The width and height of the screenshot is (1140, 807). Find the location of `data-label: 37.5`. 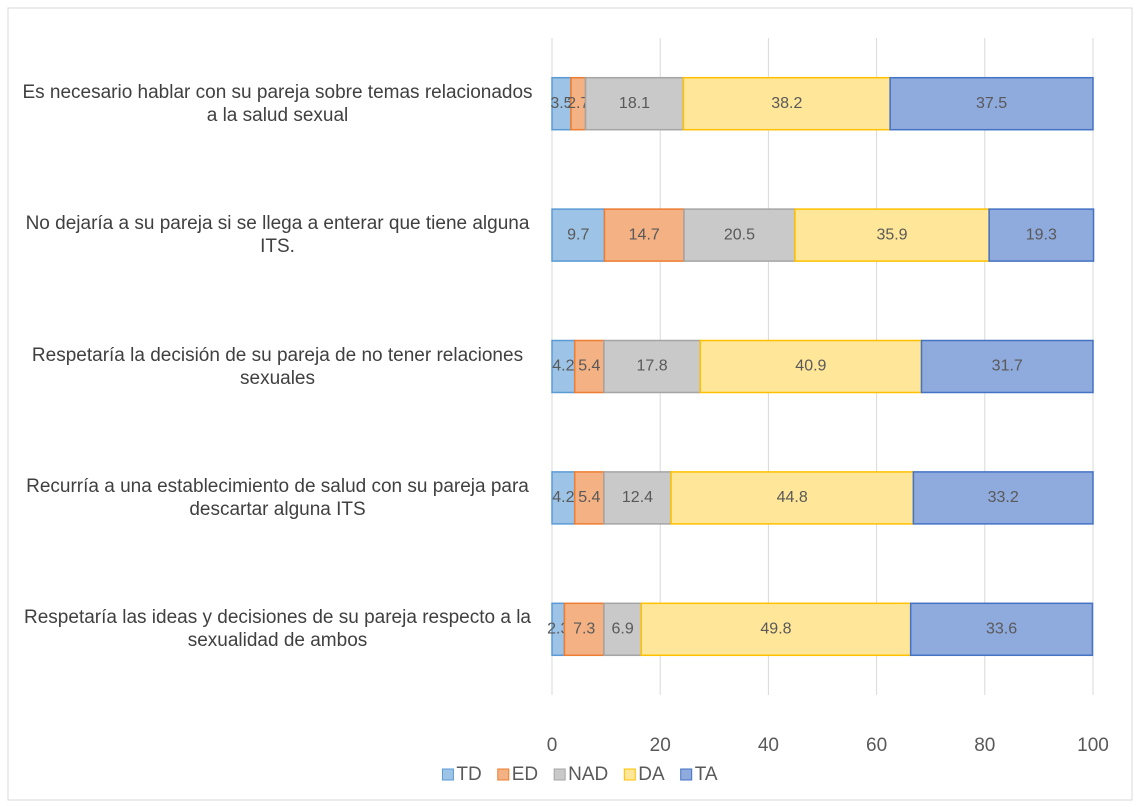

data-label: 37.5 is located at coordinates (991, 103).